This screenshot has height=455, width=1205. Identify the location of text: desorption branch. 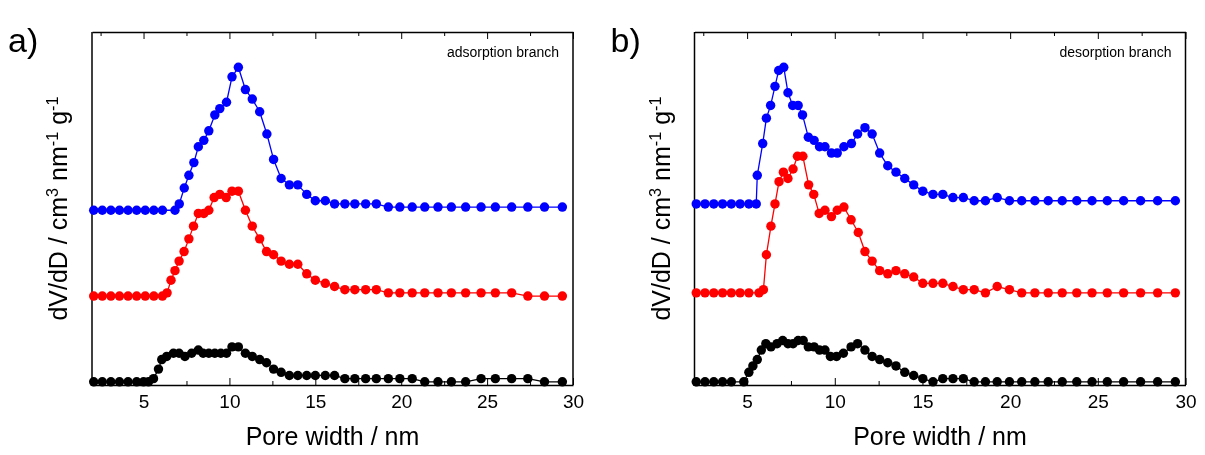
(1115, 52).